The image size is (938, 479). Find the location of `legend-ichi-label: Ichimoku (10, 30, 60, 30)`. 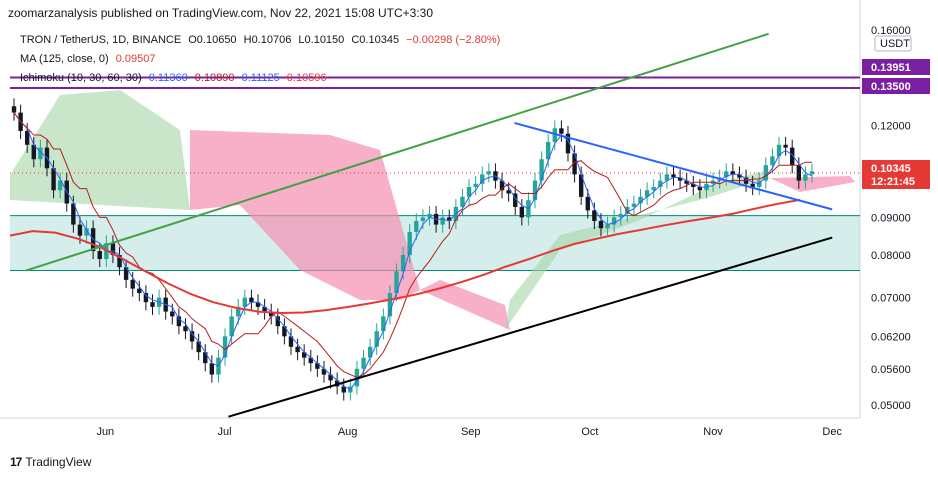

legend-ichi-label: Ichimoku (10, 30, 60, 30) is located at coordinates (81, 78).